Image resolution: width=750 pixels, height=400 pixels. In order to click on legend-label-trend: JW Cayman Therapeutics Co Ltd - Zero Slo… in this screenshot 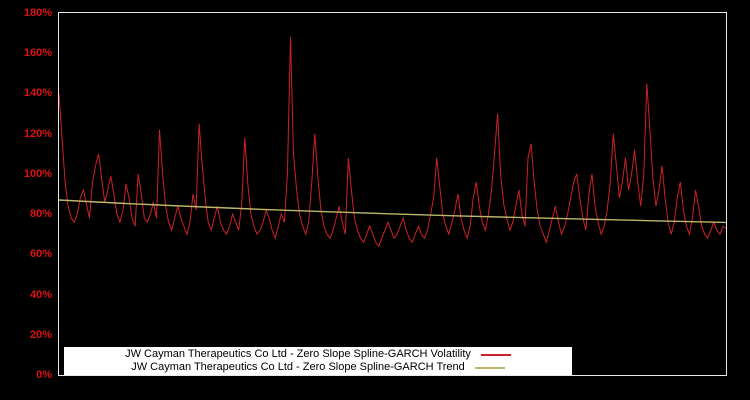, I will do `click(298, 367)`.